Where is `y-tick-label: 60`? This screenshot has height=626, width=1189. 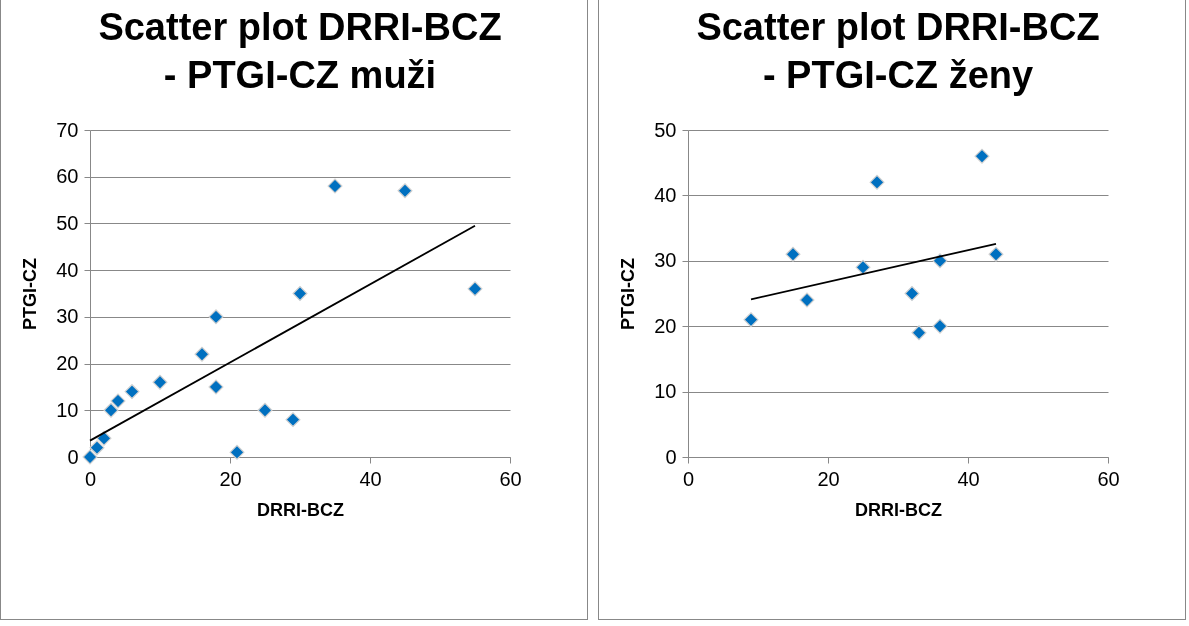 y-tick-label: 60 is located at coordinates (67, 176).